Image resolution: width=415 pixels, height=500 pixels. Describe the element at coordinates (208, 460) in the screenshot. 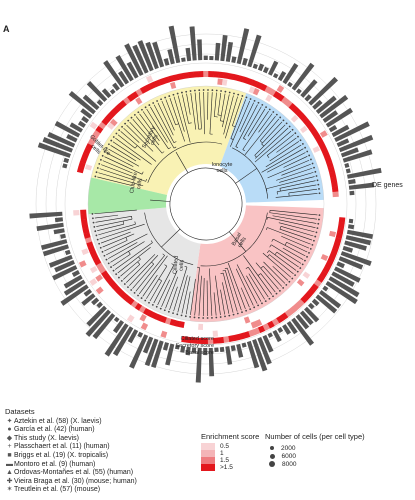

I see `enrichment-swatch` at that location.